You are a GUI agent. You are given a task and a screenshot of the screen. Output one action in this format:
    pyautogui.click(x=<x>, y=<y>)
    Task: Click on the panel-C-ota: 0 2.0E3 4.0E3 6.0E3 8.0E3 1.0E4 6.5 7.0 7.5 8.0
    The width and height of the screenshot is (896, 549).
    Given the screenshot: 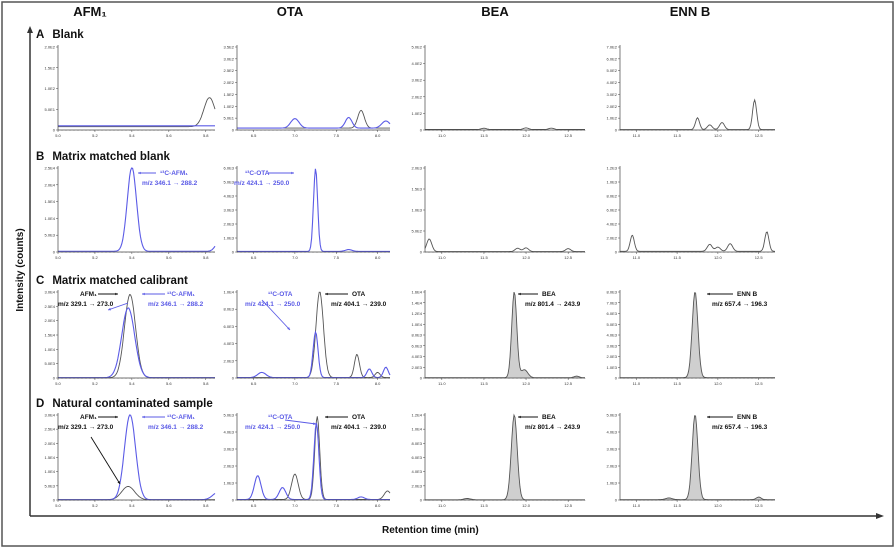 What is the action you would take?
    pyautogui.click(x=307, y=338)
    